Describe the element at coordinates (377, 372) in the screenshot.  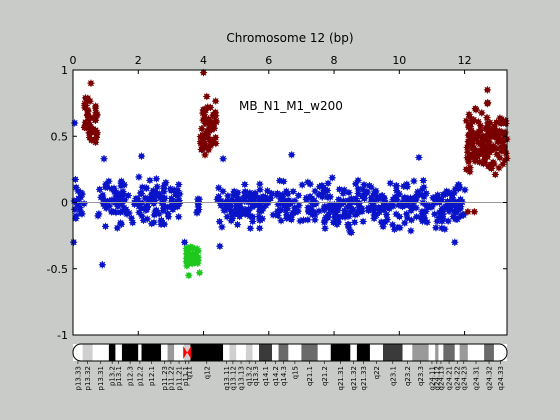
I see `band-label: q22` at that location.